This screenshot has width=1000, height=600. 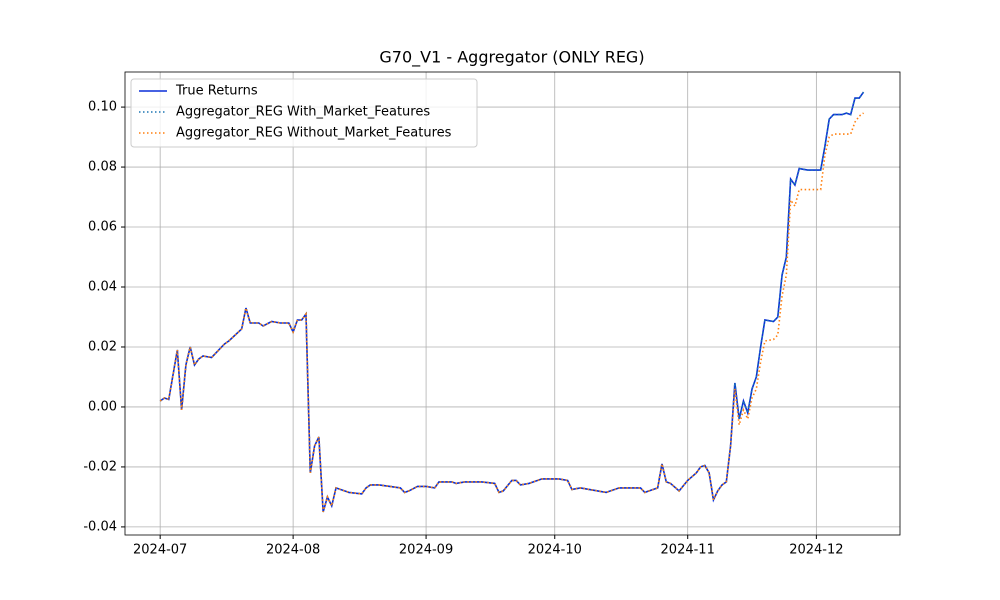 I want to click on legend-label: Aggregator_REG With_Market_Features, so click(x=303, y=112).